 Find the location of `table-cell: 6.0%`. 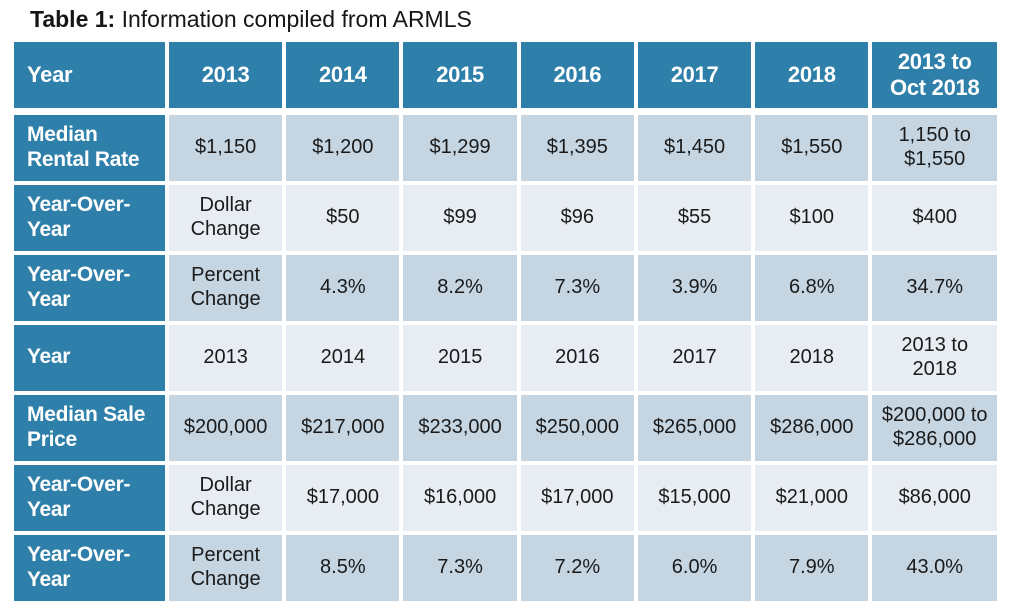

table-cell: 6.0% is located at coordinates (694, 567).